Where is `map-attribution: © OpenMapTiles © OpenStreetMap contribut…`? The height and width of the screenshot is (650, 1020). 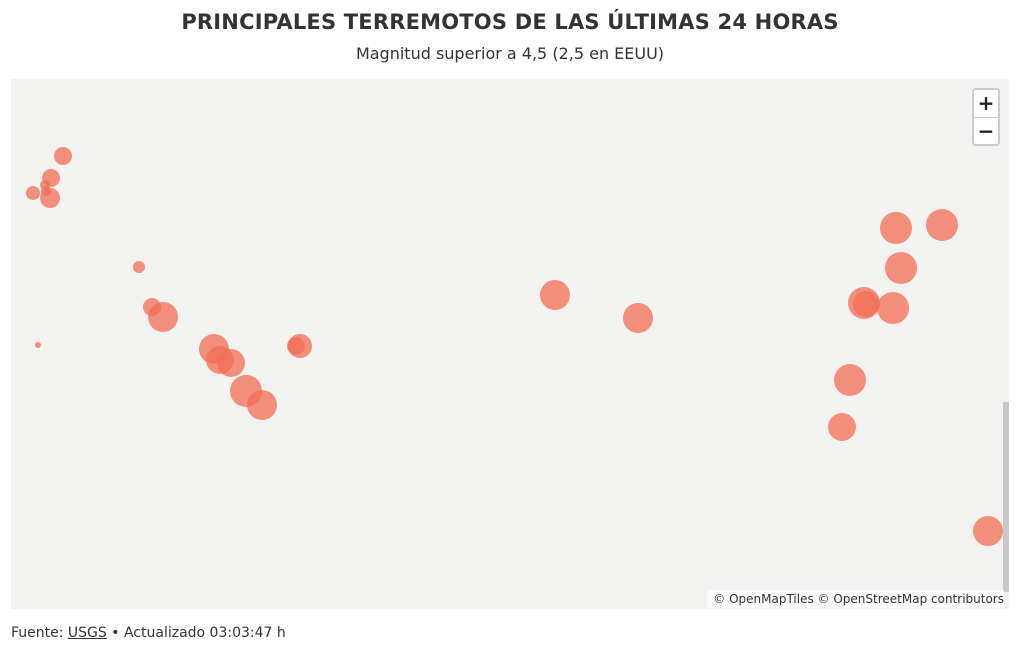 map-attribution: © OpenMapTiles © OpenStreetMap contribut… is located at coordinates (855, 599).